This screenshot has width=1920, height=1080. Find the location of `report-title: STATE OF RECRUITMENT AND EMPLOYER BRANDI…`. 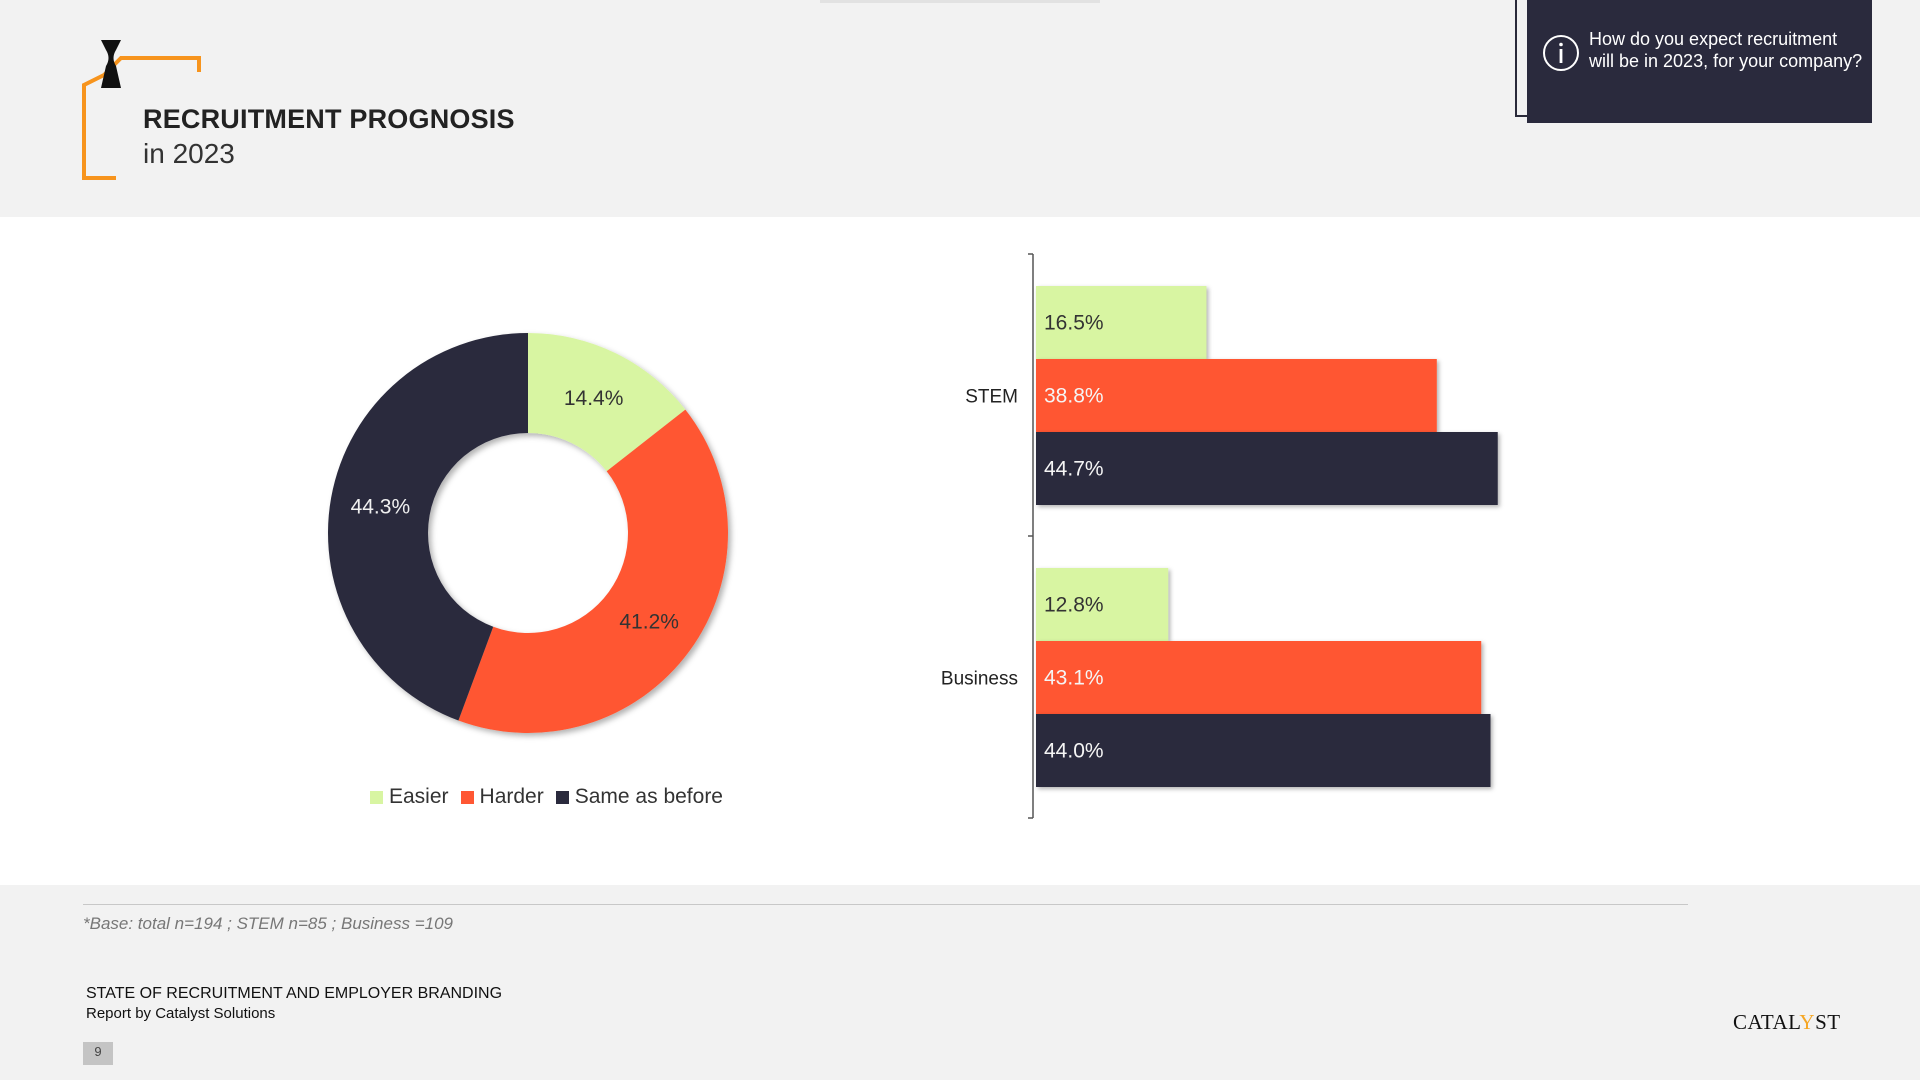

report-title: STATE OF RECRUITMENT AND EMPLOYER BRANDI… is located at coordinates (294, 993).